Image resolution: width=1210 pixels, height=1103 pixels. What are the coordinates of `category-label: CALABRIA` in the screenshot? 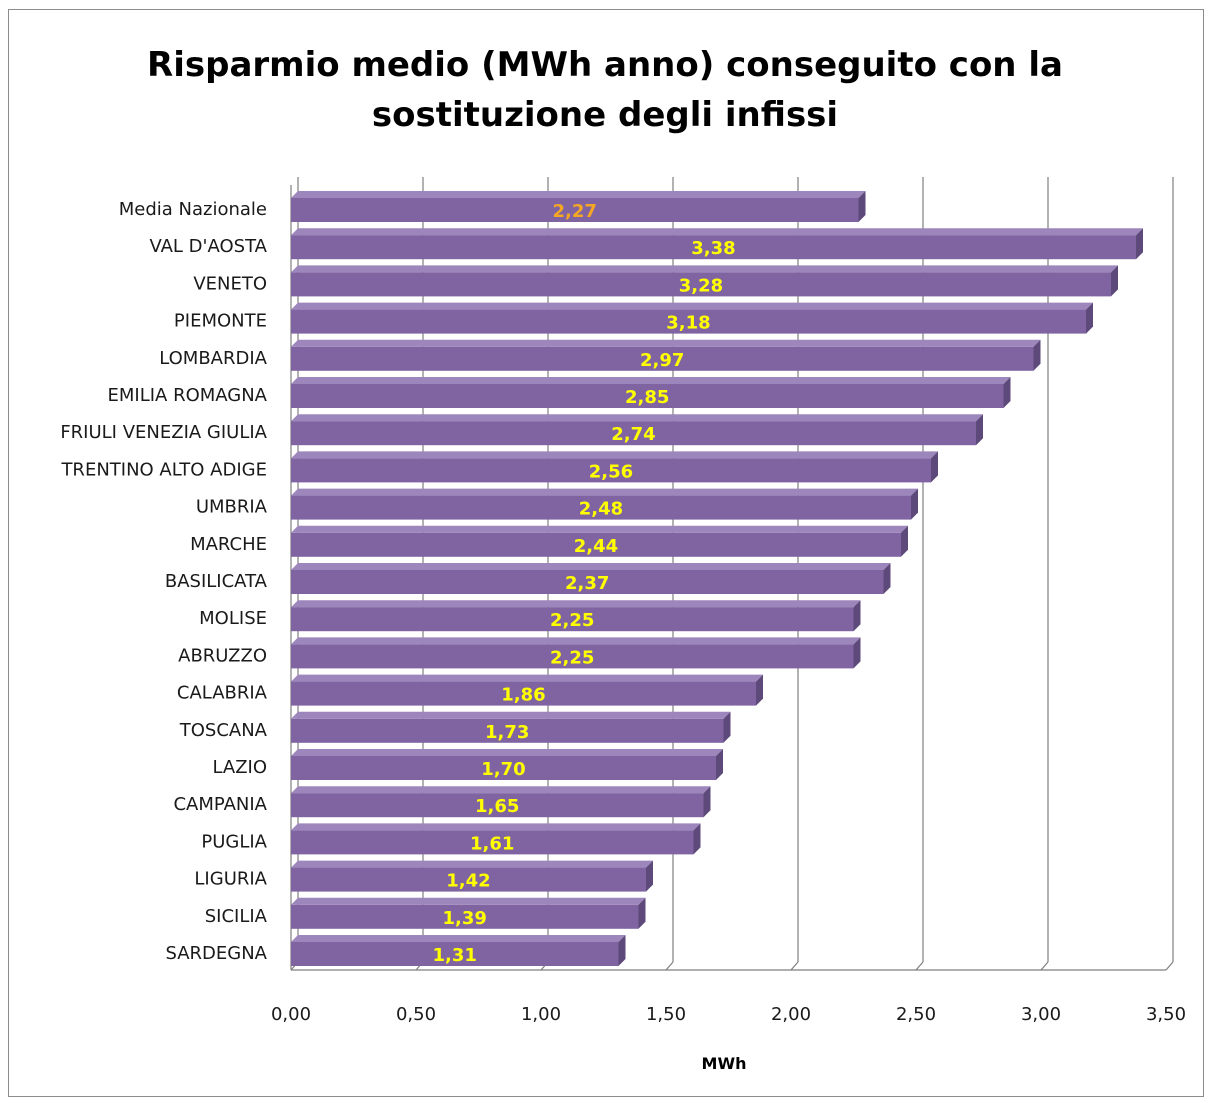 It's located at (222, 693).